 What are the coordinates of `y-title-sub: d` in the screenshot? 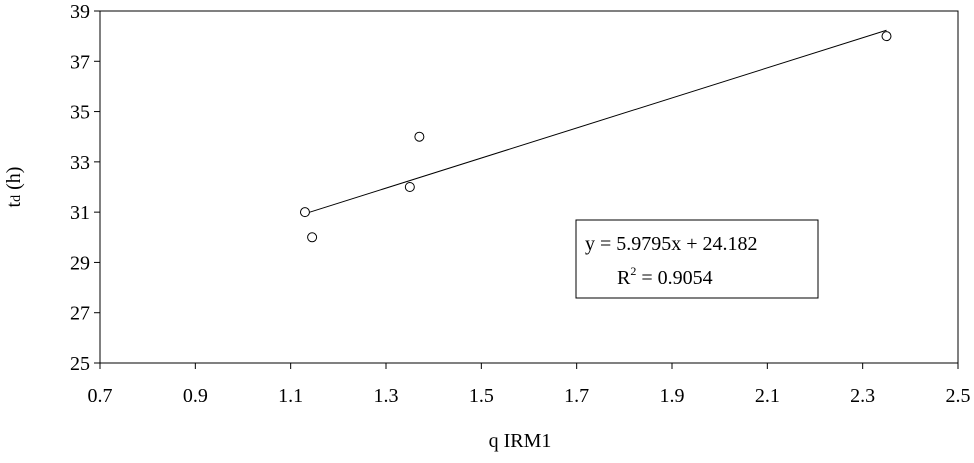 It's located at (16, 198).